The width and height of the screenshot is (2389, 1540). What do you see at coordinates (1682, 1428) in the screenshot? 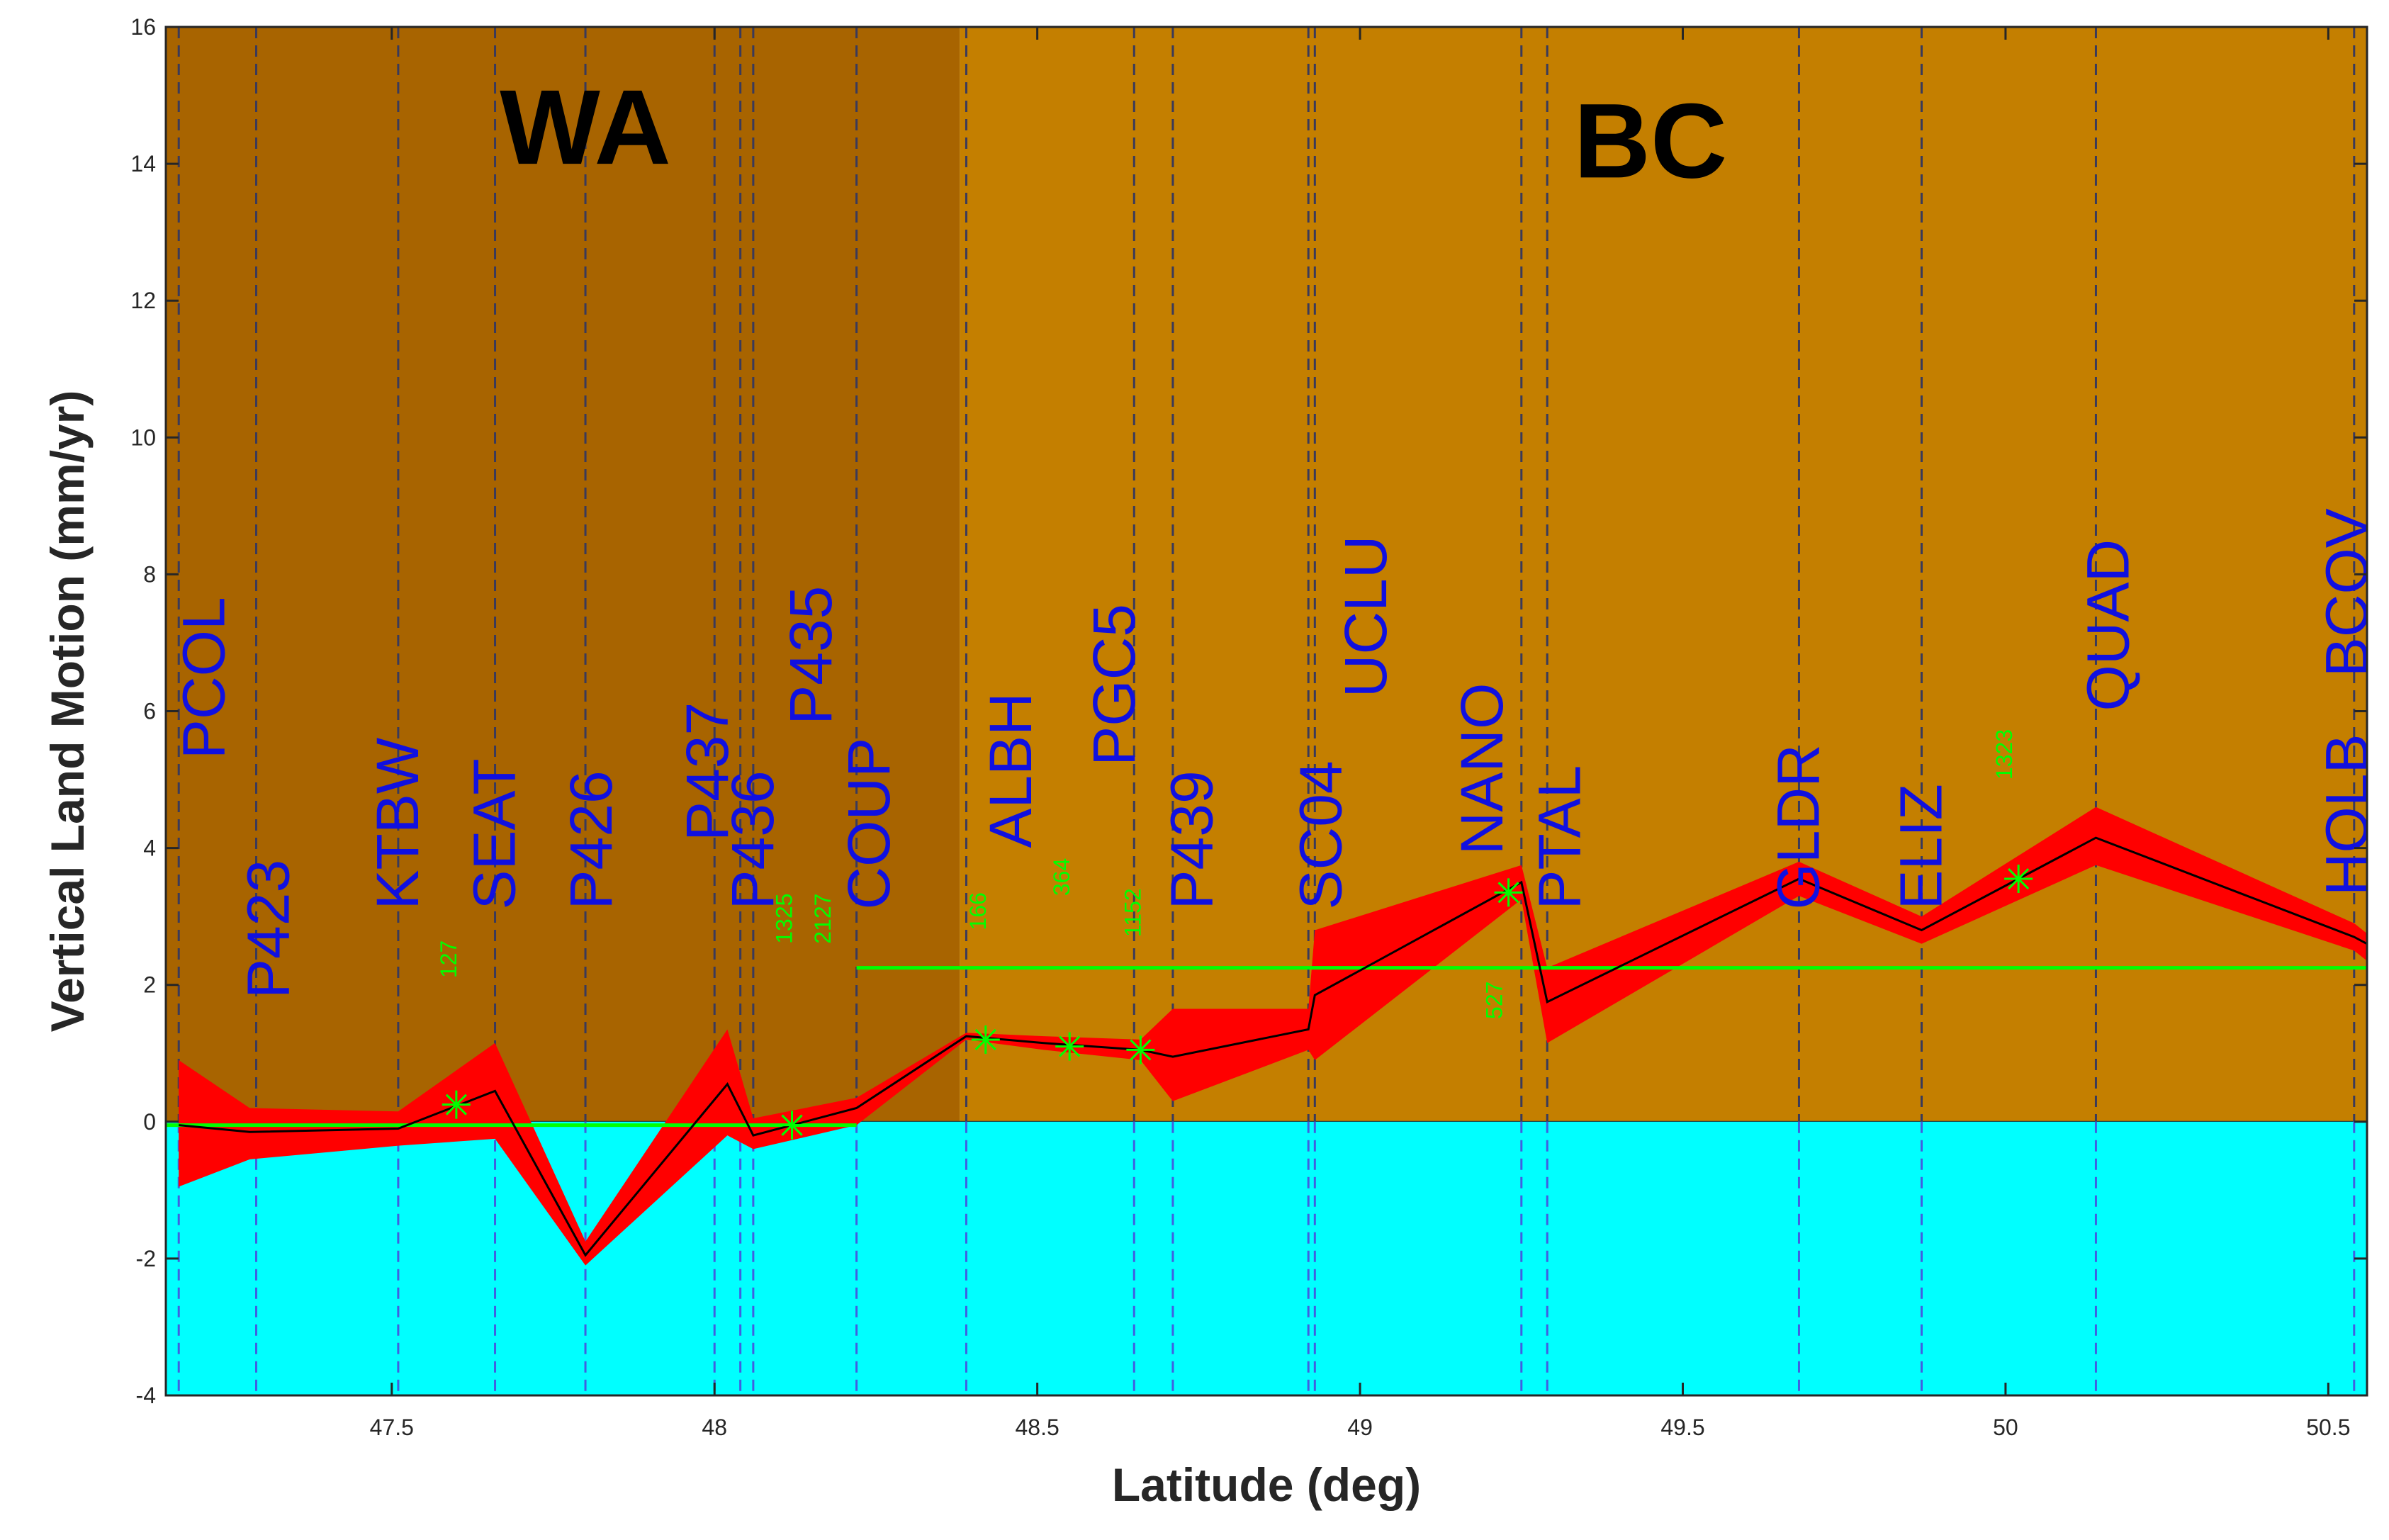
I see `x-tick-label: 49.5` at bounding box center [1682, 1428].